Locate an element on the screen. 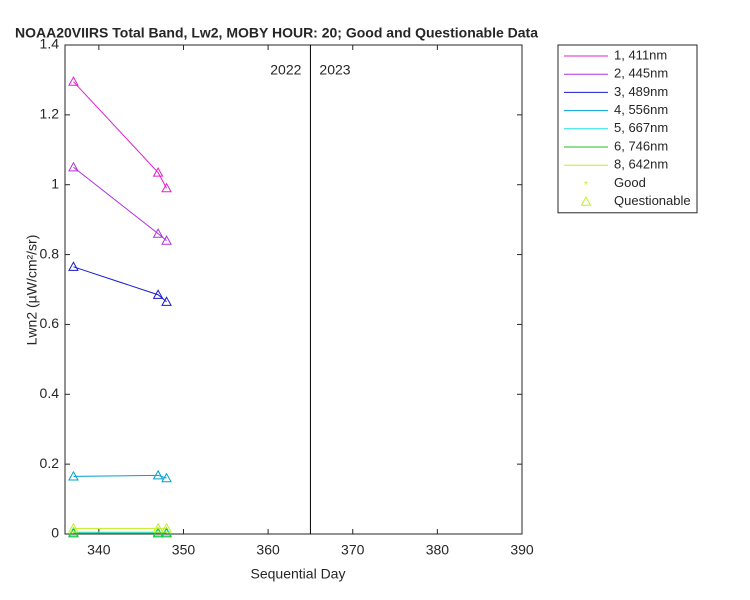 This screenshot has width=750, height=600. x-tick-label: 390 is located at coordinates (522, 550).